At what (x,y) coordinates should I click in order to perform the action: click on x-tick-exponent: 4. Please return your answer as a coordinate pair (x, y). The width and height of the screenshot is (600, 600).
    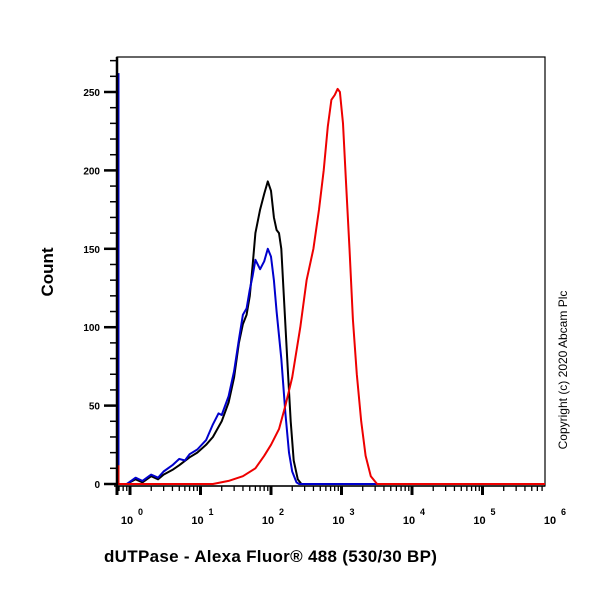
    Looking at the image, I should click on (422, 512).